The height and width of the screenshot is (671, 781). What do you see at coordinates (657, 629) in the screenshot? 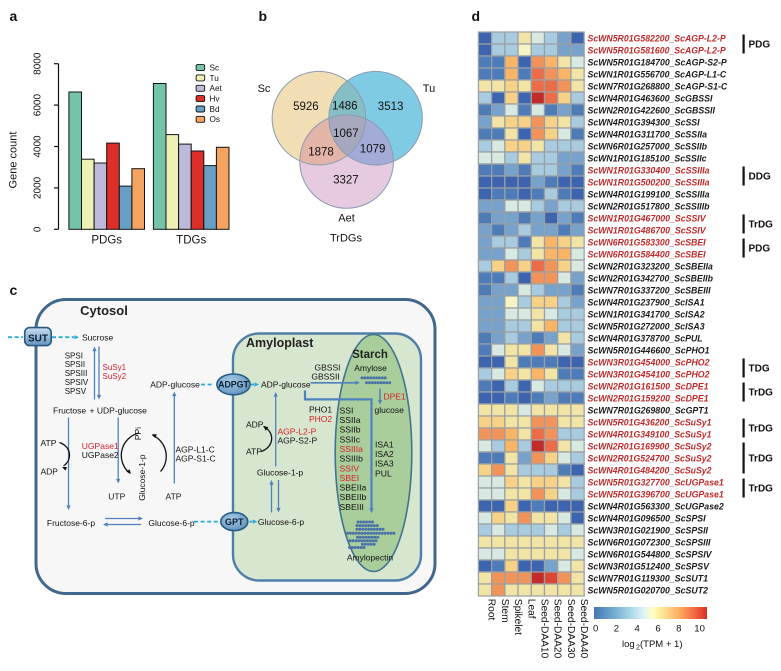
I see `svg-text: 6` at bounding box center [657, 629].